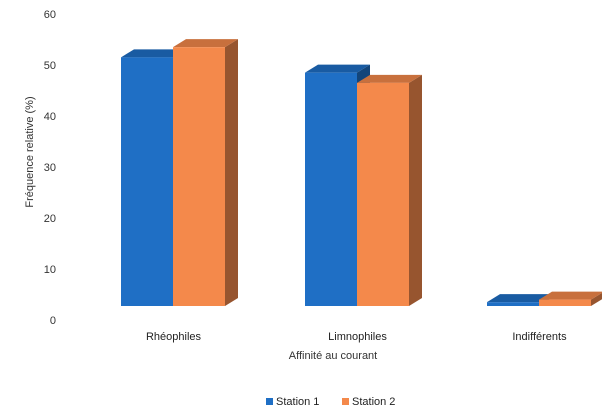 The height and width of the screenshot is (414, 602). I want to click on y-axis-ticks: 0 10 20 30 40 50 60, so click(50, 168).